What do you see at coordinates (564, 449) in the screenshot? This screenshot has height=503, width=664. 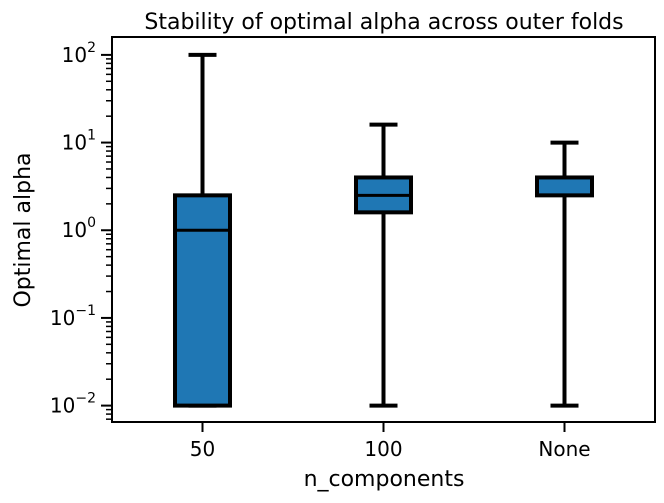 I see `x-tick-label: None` at bounding box center [564, 449].